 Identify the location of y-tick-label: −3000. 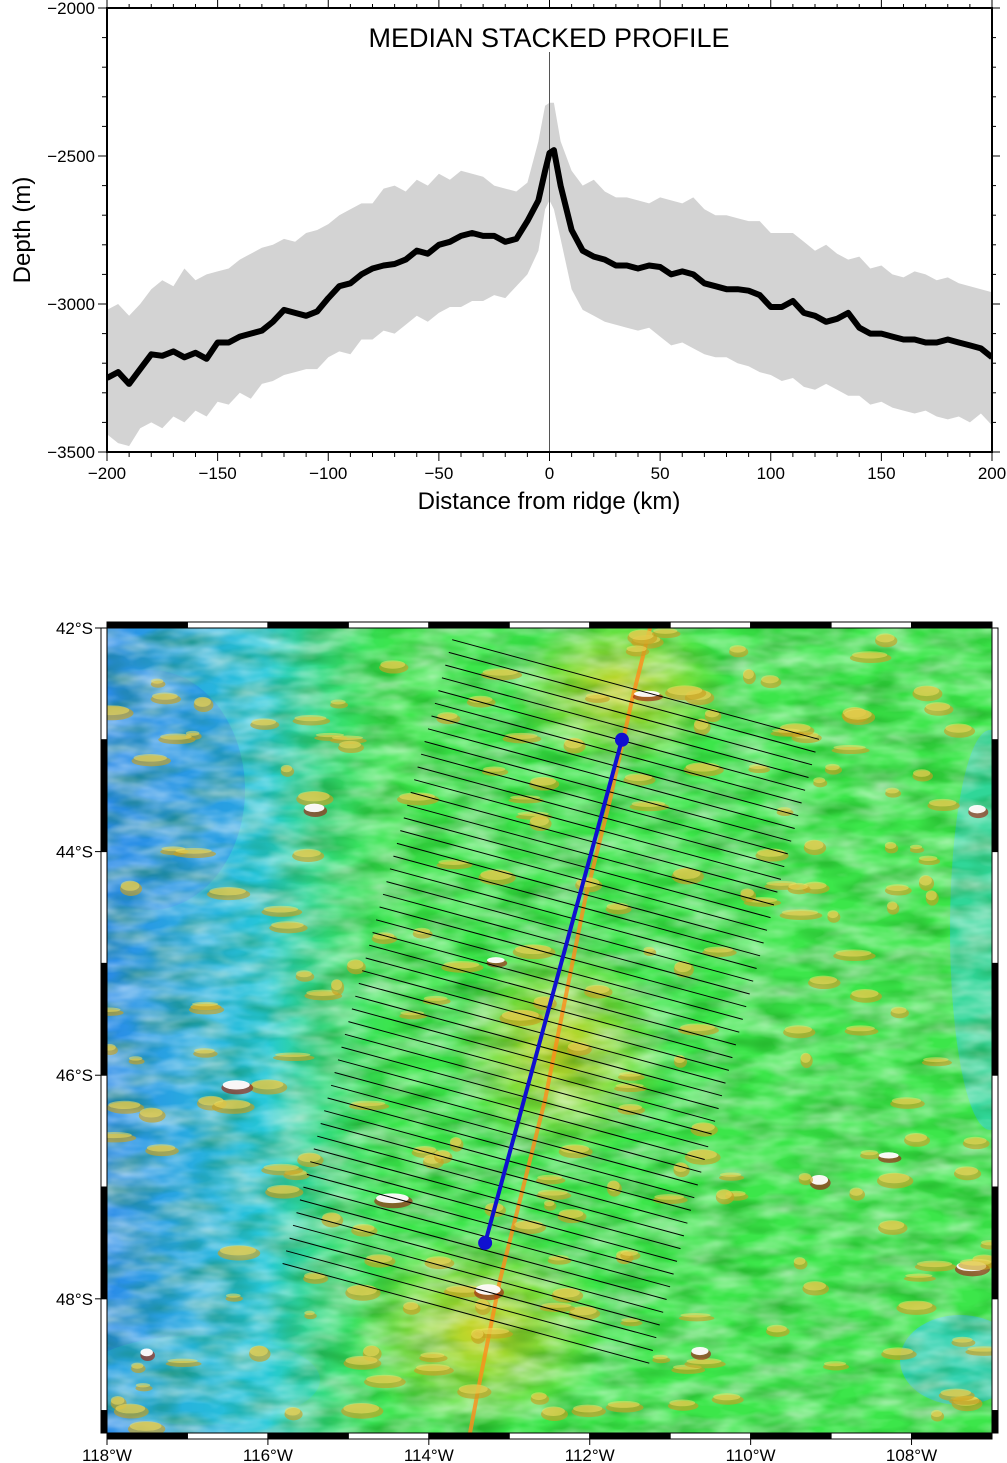
(71, 304).